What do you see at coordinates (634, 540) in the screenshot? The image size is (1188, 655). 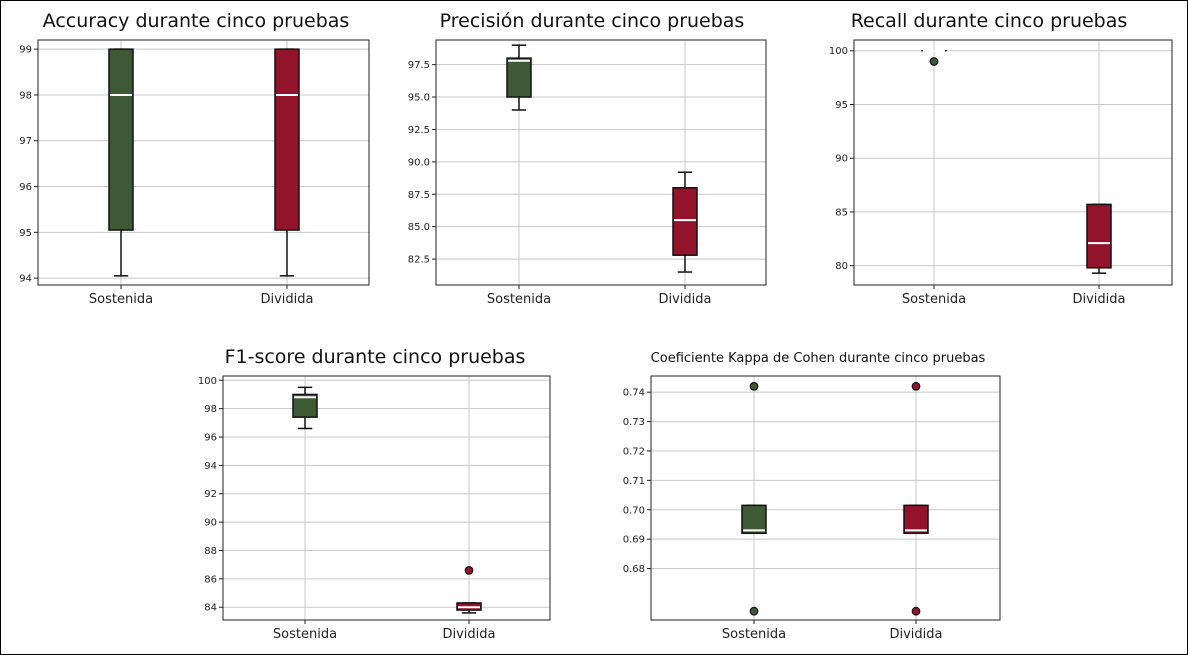 I see `y-tick-label: 0.69` at bounding box center [634, 540].